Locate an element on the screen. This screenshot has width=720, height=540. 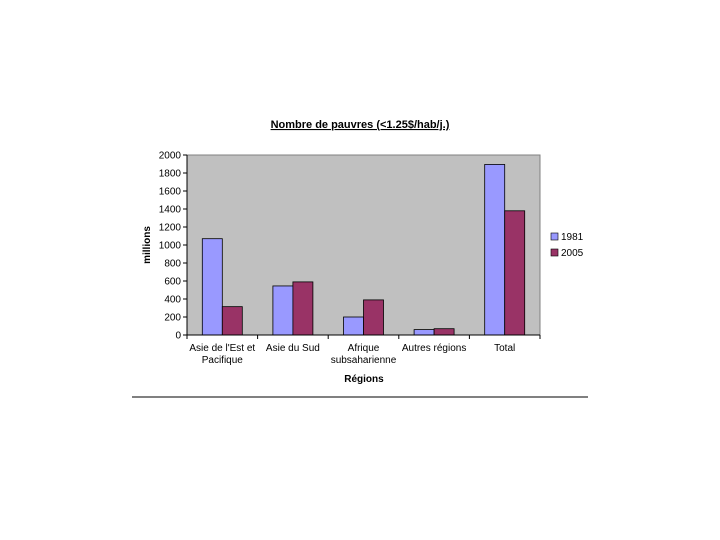
y-tick-label: 1200 is located at coordinates (170, 228).